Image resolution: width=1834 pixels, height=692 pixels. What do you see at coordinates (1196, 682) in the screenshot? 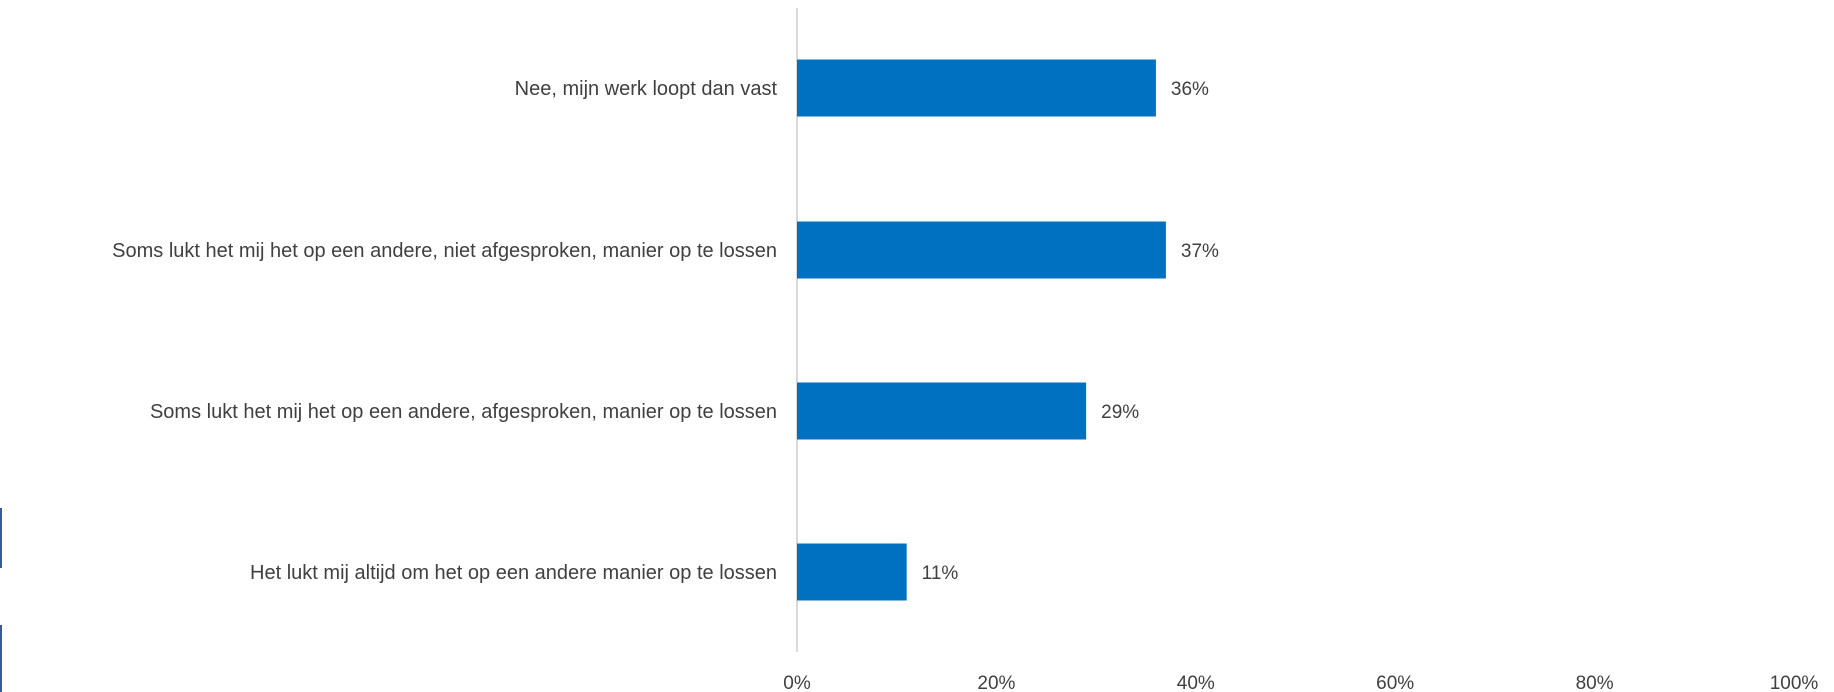
I see `x-tick-label: 40%` at bounding box center [1196, 682].